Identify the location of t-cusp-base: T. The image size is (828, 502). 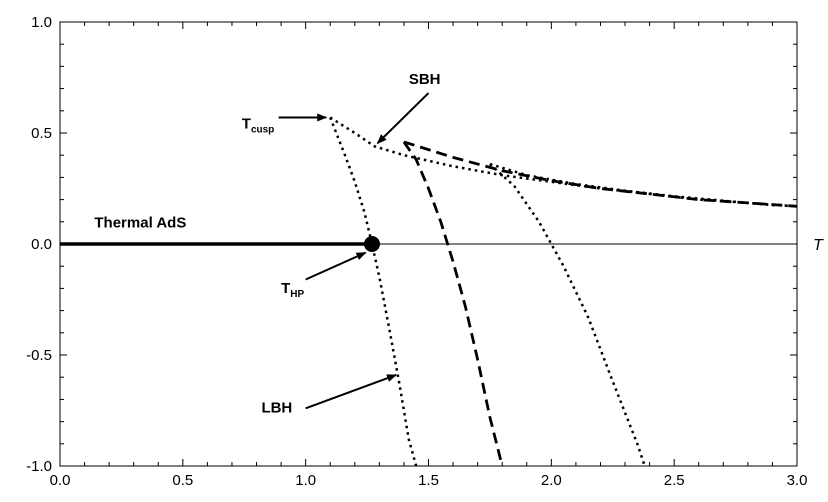
(246, 124).